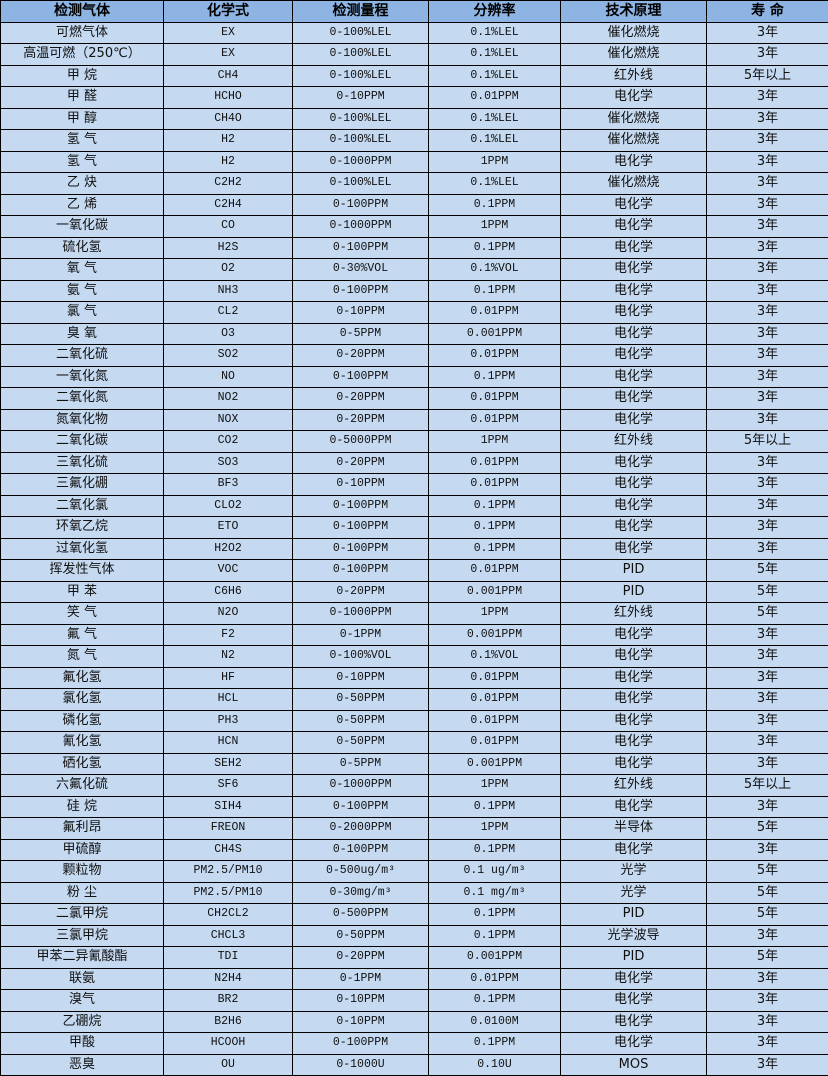 The width and height of the screenshot is (828, 1076). I want to click on cell-chemical-formula: PH3, so click(228, 721).